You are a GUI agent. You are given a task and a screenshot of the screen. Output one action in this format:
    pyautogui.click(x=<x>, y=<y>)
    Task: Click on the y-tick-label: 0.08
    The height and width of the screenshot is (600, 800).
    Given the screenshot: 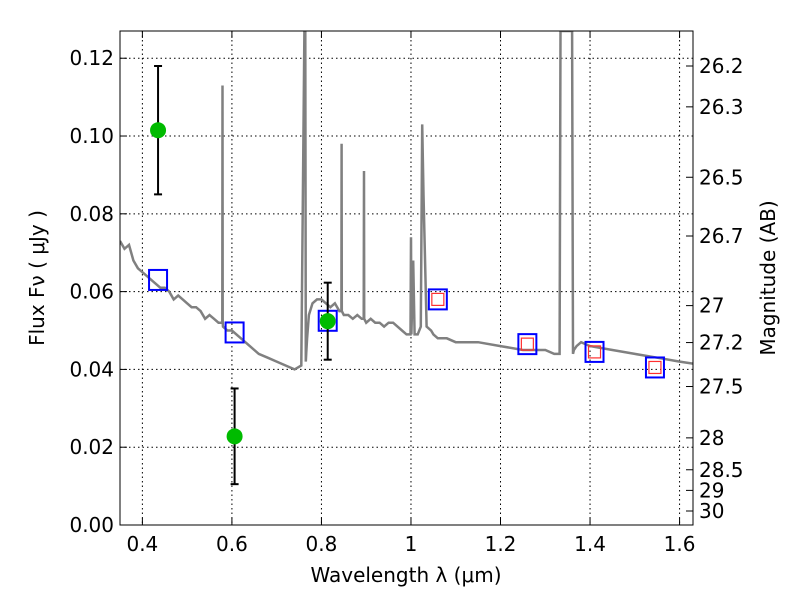 What is the action you would take?
    pyautogui.click(x=91, y=214)
    